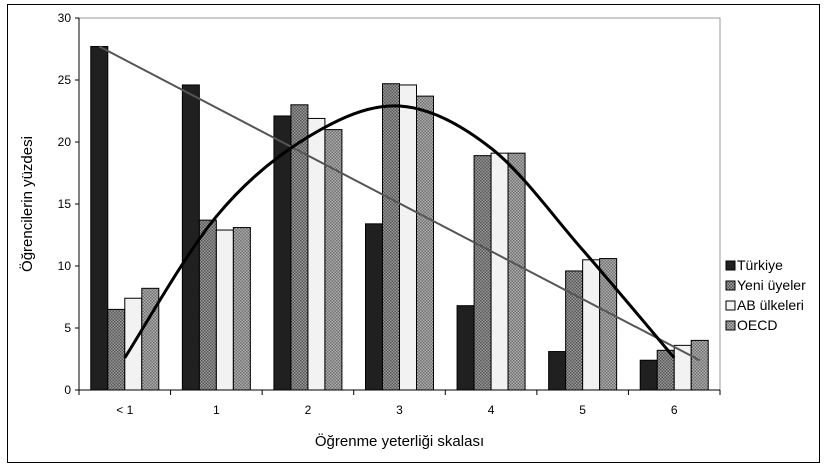  What do you see at coordinates (591, 325) in the screenshot?
I see `bar-ab-ülkeleri-5` at bounding box center [591, 325].